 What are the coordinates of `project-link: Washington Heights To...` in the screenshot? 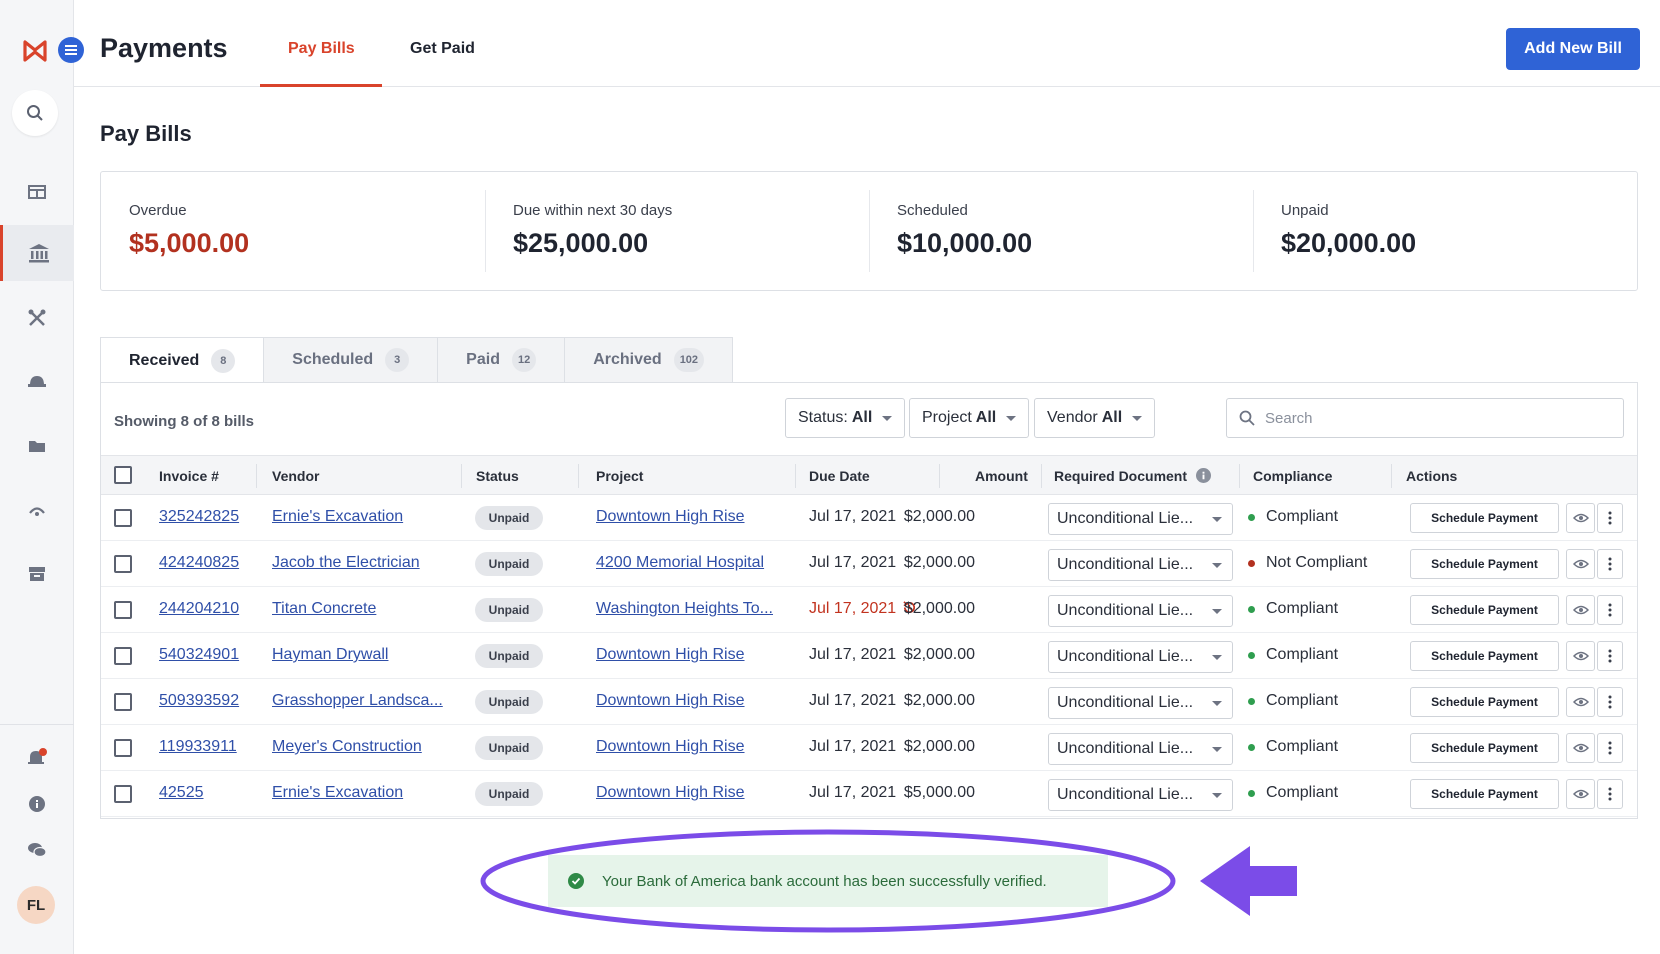 It's located at (684, 608).